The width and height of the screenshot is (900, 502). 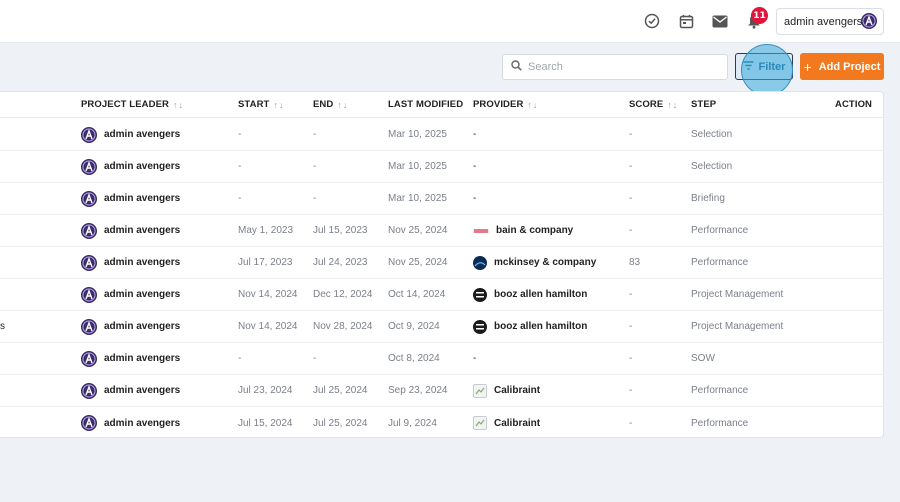 I want to click on provider-name: mckinsey & company, so click(x=545, y=262).